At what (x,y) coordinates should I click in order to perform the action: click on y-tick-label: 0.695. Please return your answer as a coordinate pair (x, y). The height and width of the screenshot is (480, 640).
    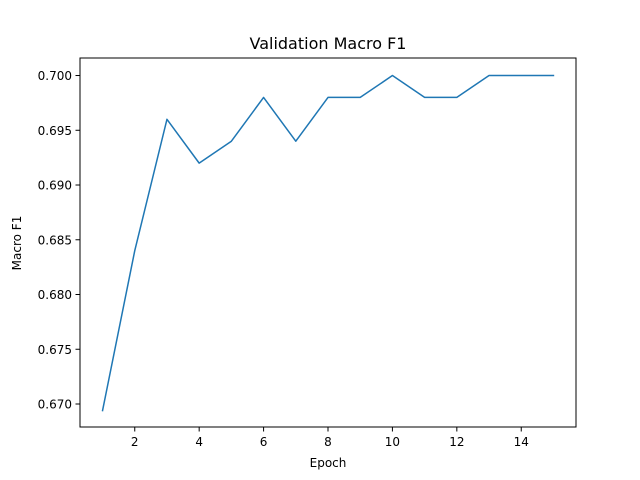
    Looking at the image, I should click on (55, 131).